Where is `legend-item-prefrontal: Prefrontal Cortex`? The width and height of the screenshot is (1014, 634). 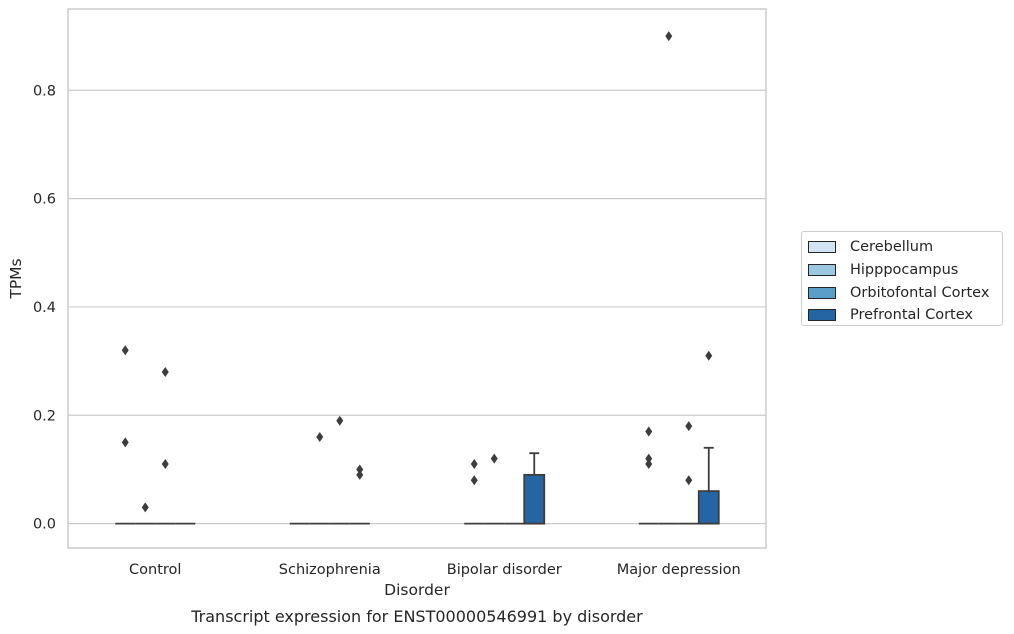
legend-item-prefrontal: Prefrontal Cortex is located at coordinates (905, 315).